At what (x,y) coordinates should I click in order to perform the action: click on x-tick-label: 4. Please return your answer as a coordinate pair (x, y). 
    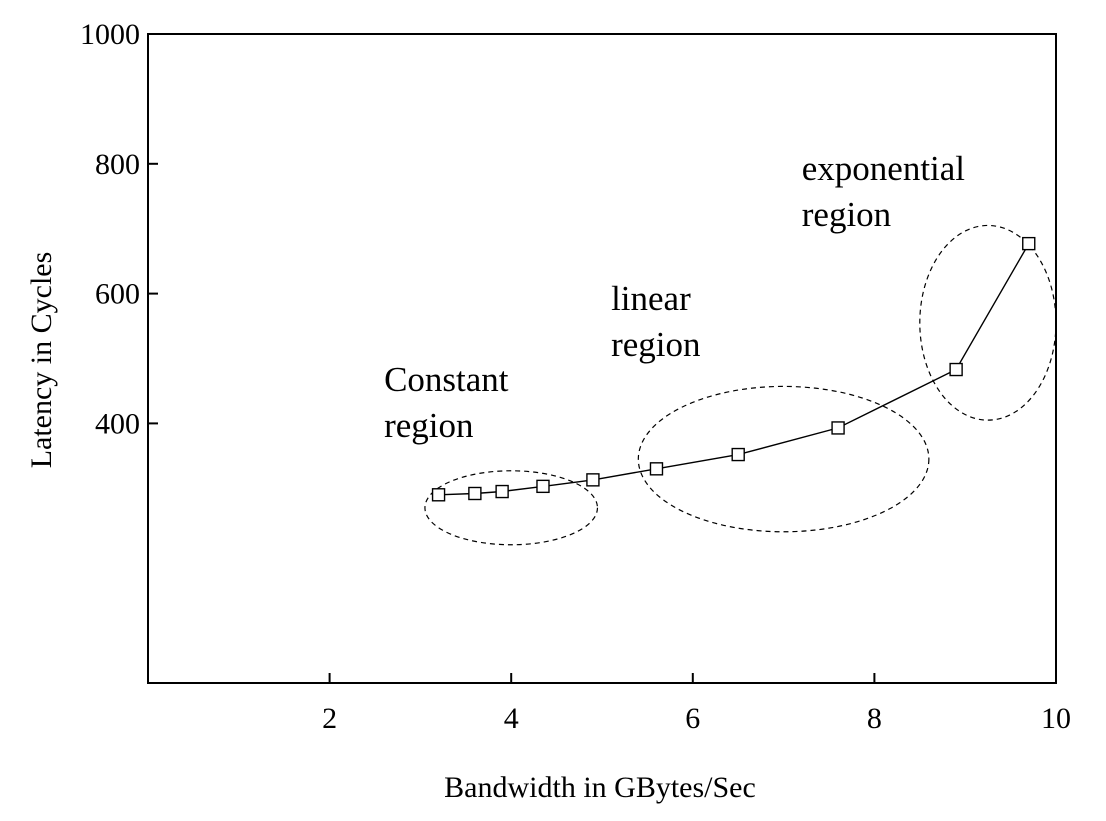
    Looking at the image, I should click on (511, 718).